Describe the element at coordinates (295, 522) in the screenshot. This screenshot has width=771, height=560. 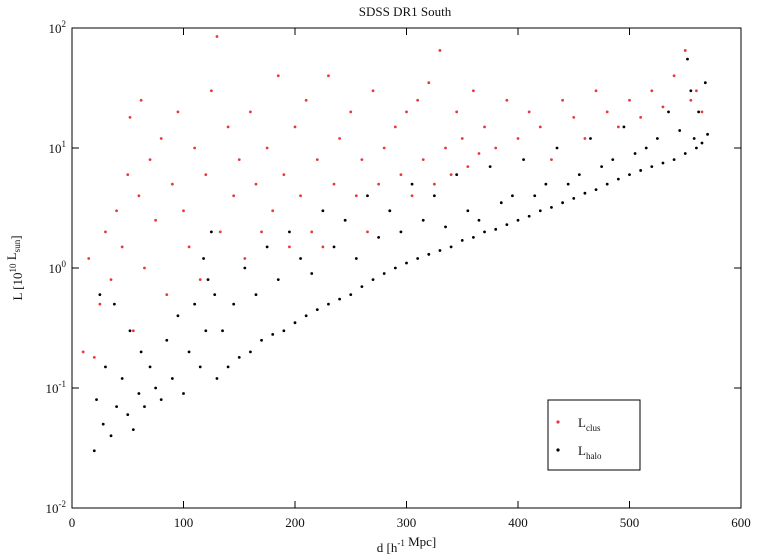
I see `x-tick-label: 200` at that location.